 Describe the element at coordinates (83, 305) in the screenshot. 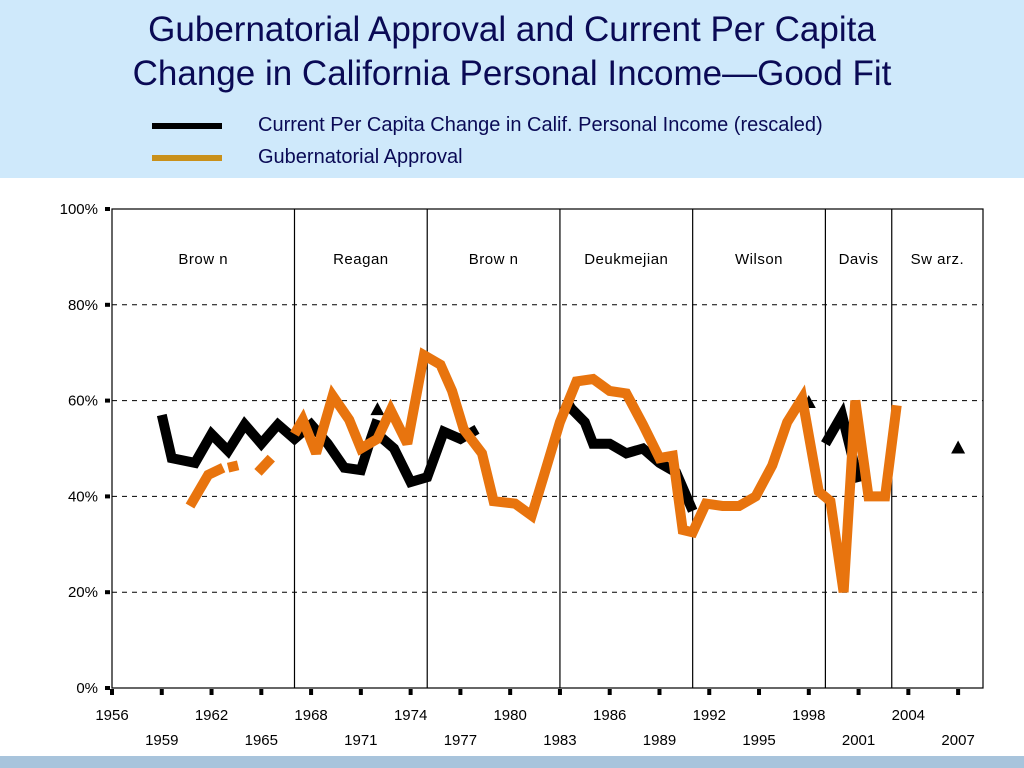

I see `y-tick-label: 80%` at that location.